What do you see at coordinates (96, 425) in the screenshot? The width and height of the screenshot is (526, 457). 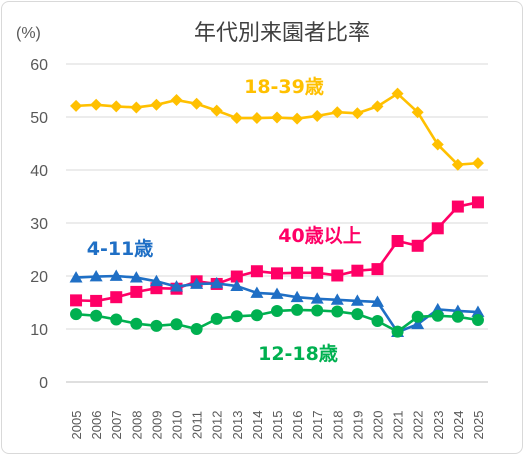 I see `x-tick-label: 2006` at bounding box center [96, 425].